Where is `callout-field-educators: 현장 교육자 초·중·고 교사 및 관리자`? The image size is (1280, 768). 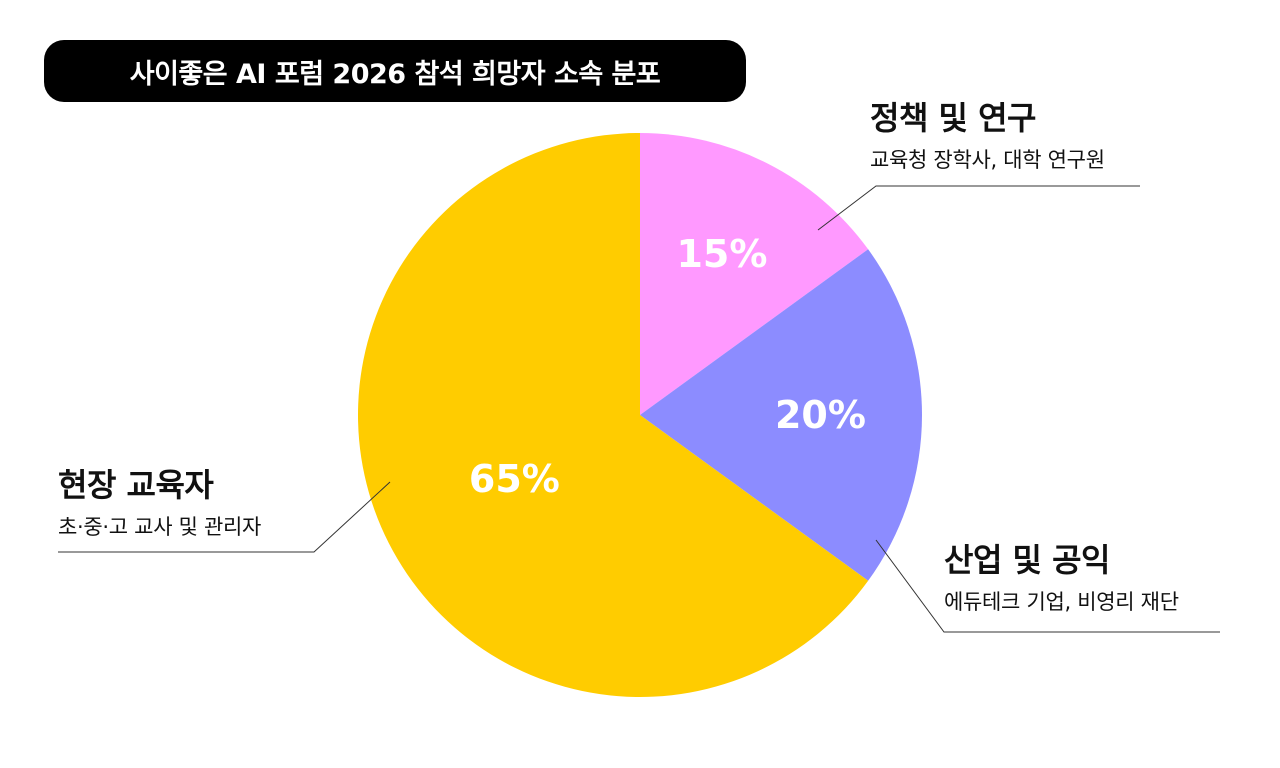 callout-field-educators: 현장 교육자 초·중·고 교사 및 관리자 is located at coordinates (159, 503).